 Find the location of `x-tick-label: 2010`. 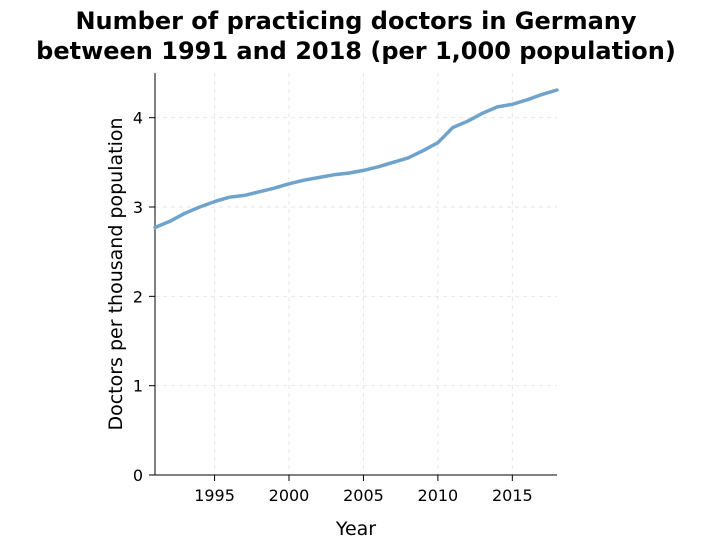

x-tick-label: 2010 is located at coordinates (438, 495).